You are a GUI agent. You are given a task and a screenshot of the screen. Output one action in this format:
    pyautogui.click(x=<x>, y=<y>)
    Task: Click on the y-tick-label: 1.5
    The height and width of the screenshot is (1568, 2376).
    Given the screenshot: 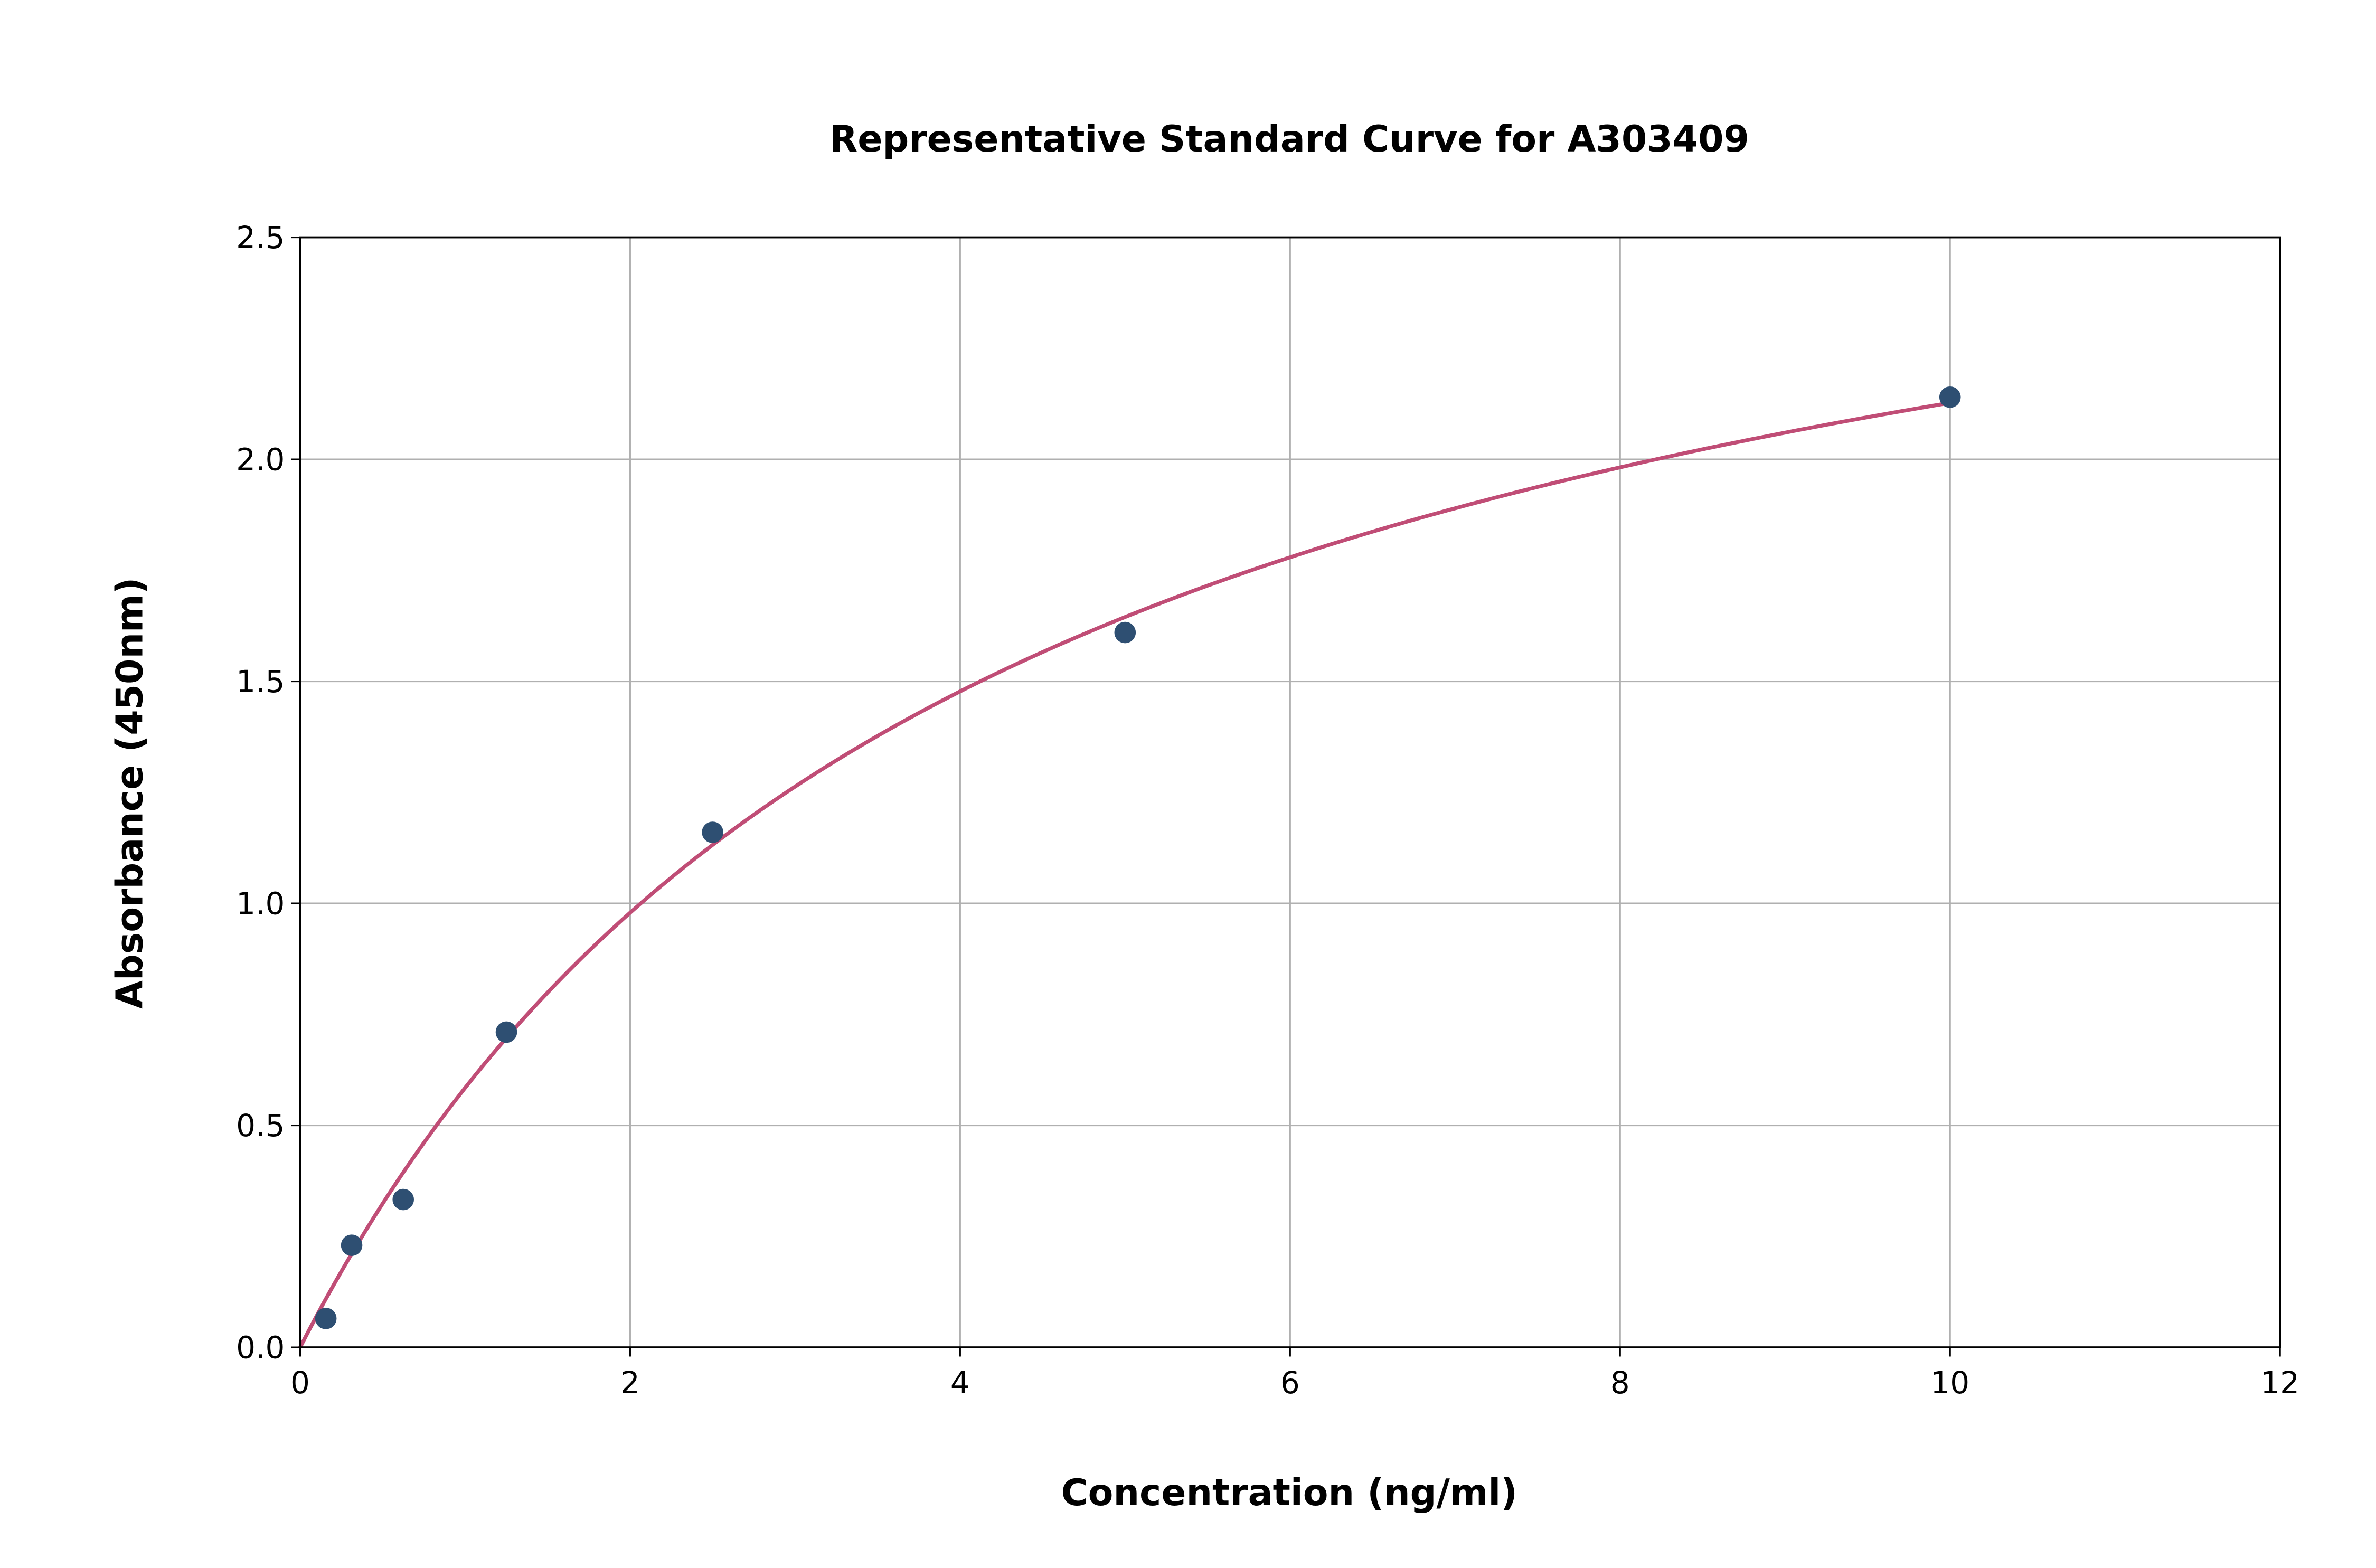 What is the action you would take?
    pyautogui.click(x=260, y=682)
    